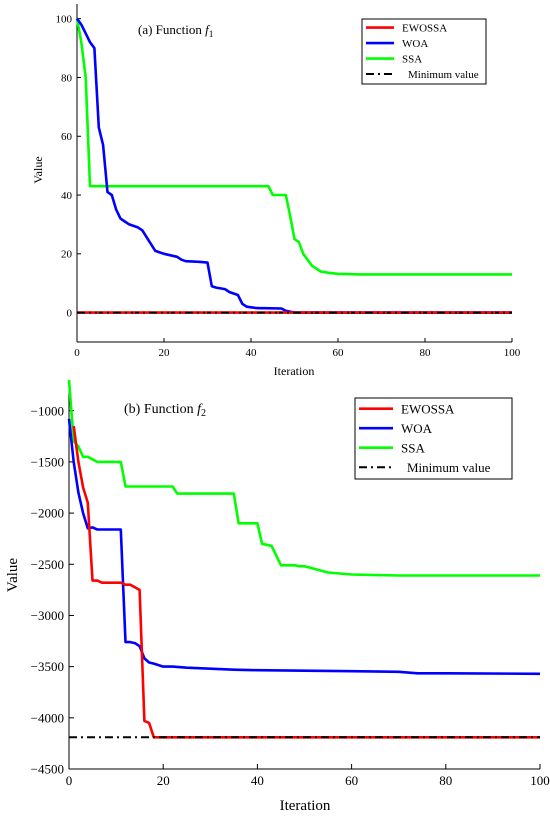  What do you see at coordinates (211, 35) in the screenshot?
I see `chart1-title-sub: 1` at bounding box center [211, 35].